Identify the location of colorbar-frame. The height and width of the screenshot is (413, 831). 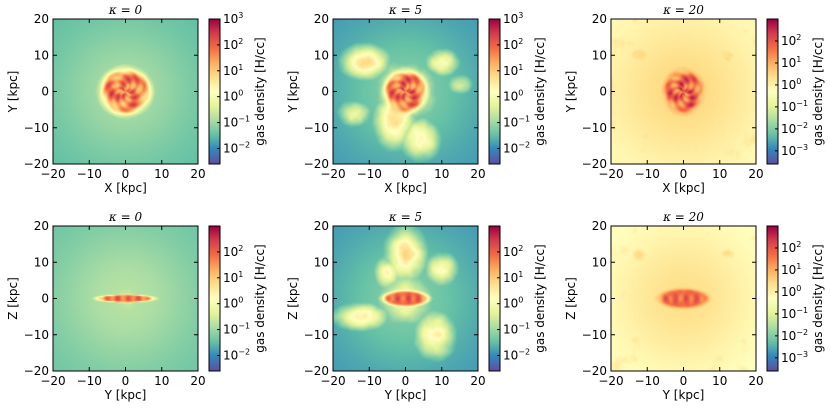
(772, 298).